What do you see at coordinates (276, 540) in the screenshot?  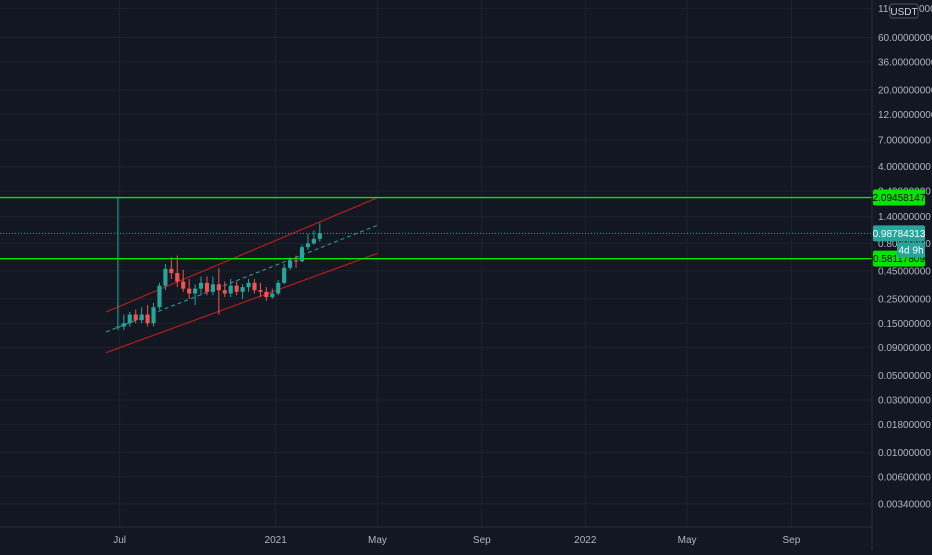 I see `time-tick-label: 2021` at bounding box center [276, 540].